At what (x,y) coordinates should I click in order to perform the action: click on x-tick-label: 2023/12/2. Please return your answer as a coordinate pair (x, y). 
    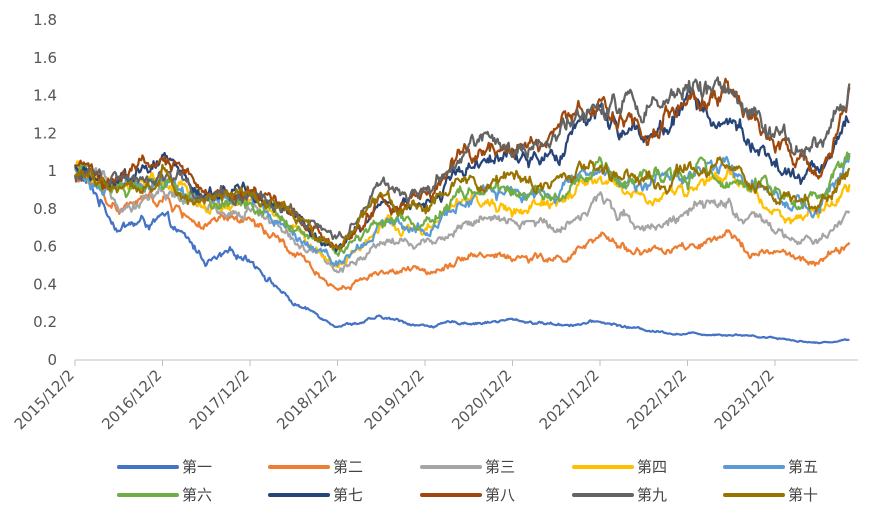
    Looking at the image, I should click on (744, 399).